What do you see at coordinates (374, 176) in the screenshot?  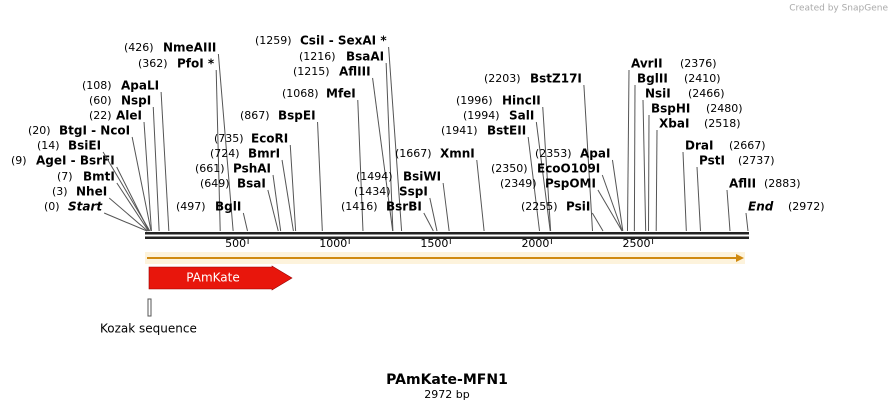 I see `site-position: (1494)` at bounding box center [374, 176].